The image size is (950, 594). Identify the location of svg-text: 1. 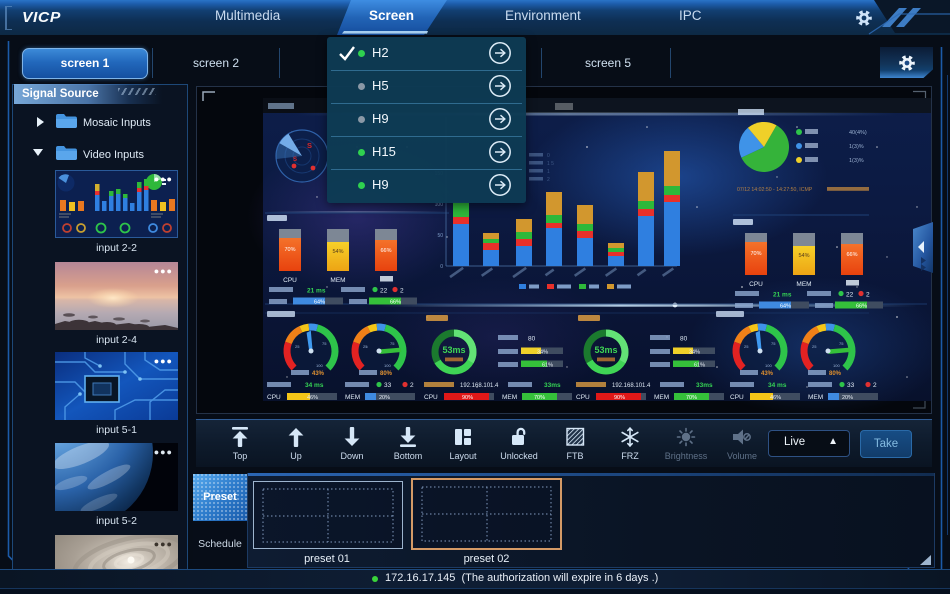
(548, 172).